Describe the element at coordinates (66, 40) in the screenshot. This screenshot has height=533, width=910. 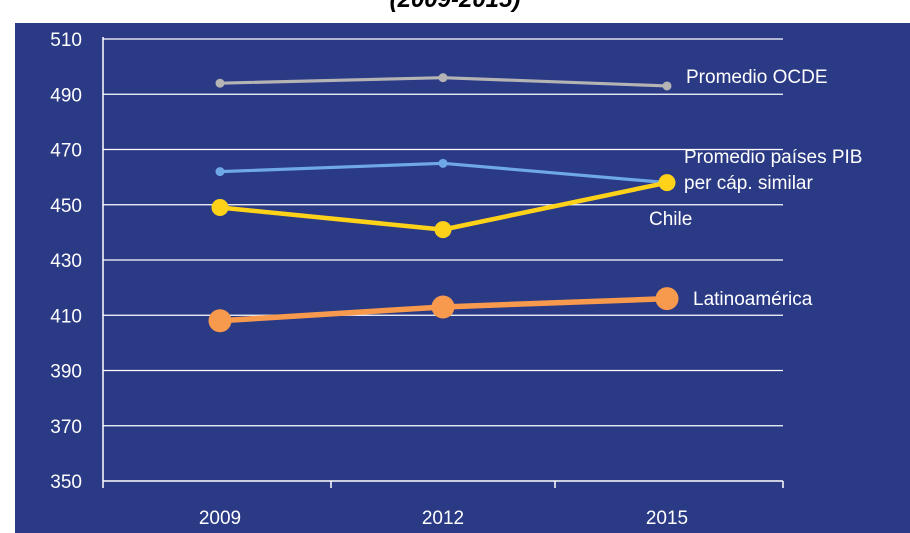
I see `y-tick-label: 510` at that location.